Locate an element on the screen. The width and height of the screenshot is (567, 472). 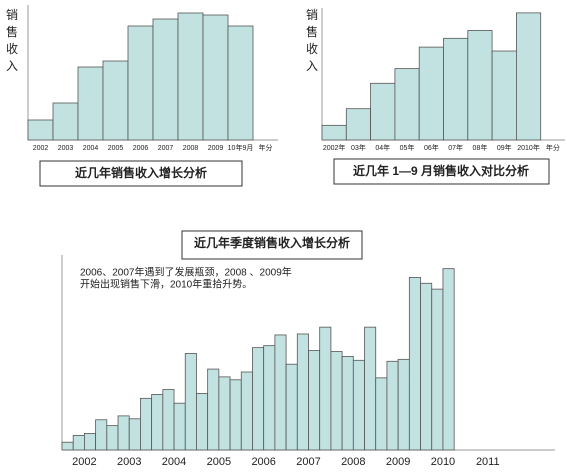
title-box is located at coordinates (272, 245).